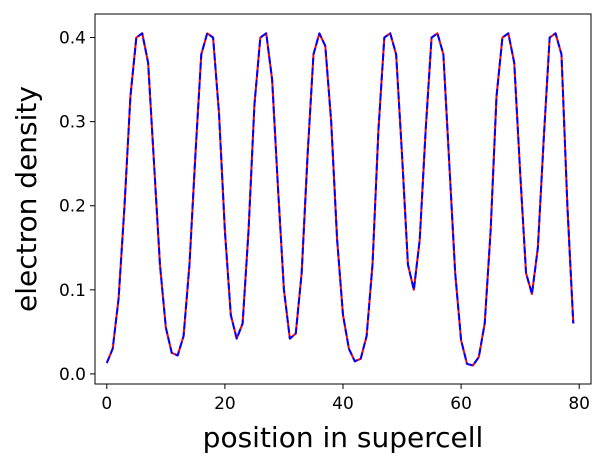 The height and width of the screenshot is (464, 603). I want to click on y-tick-label: 0.2, so click(72, 207).